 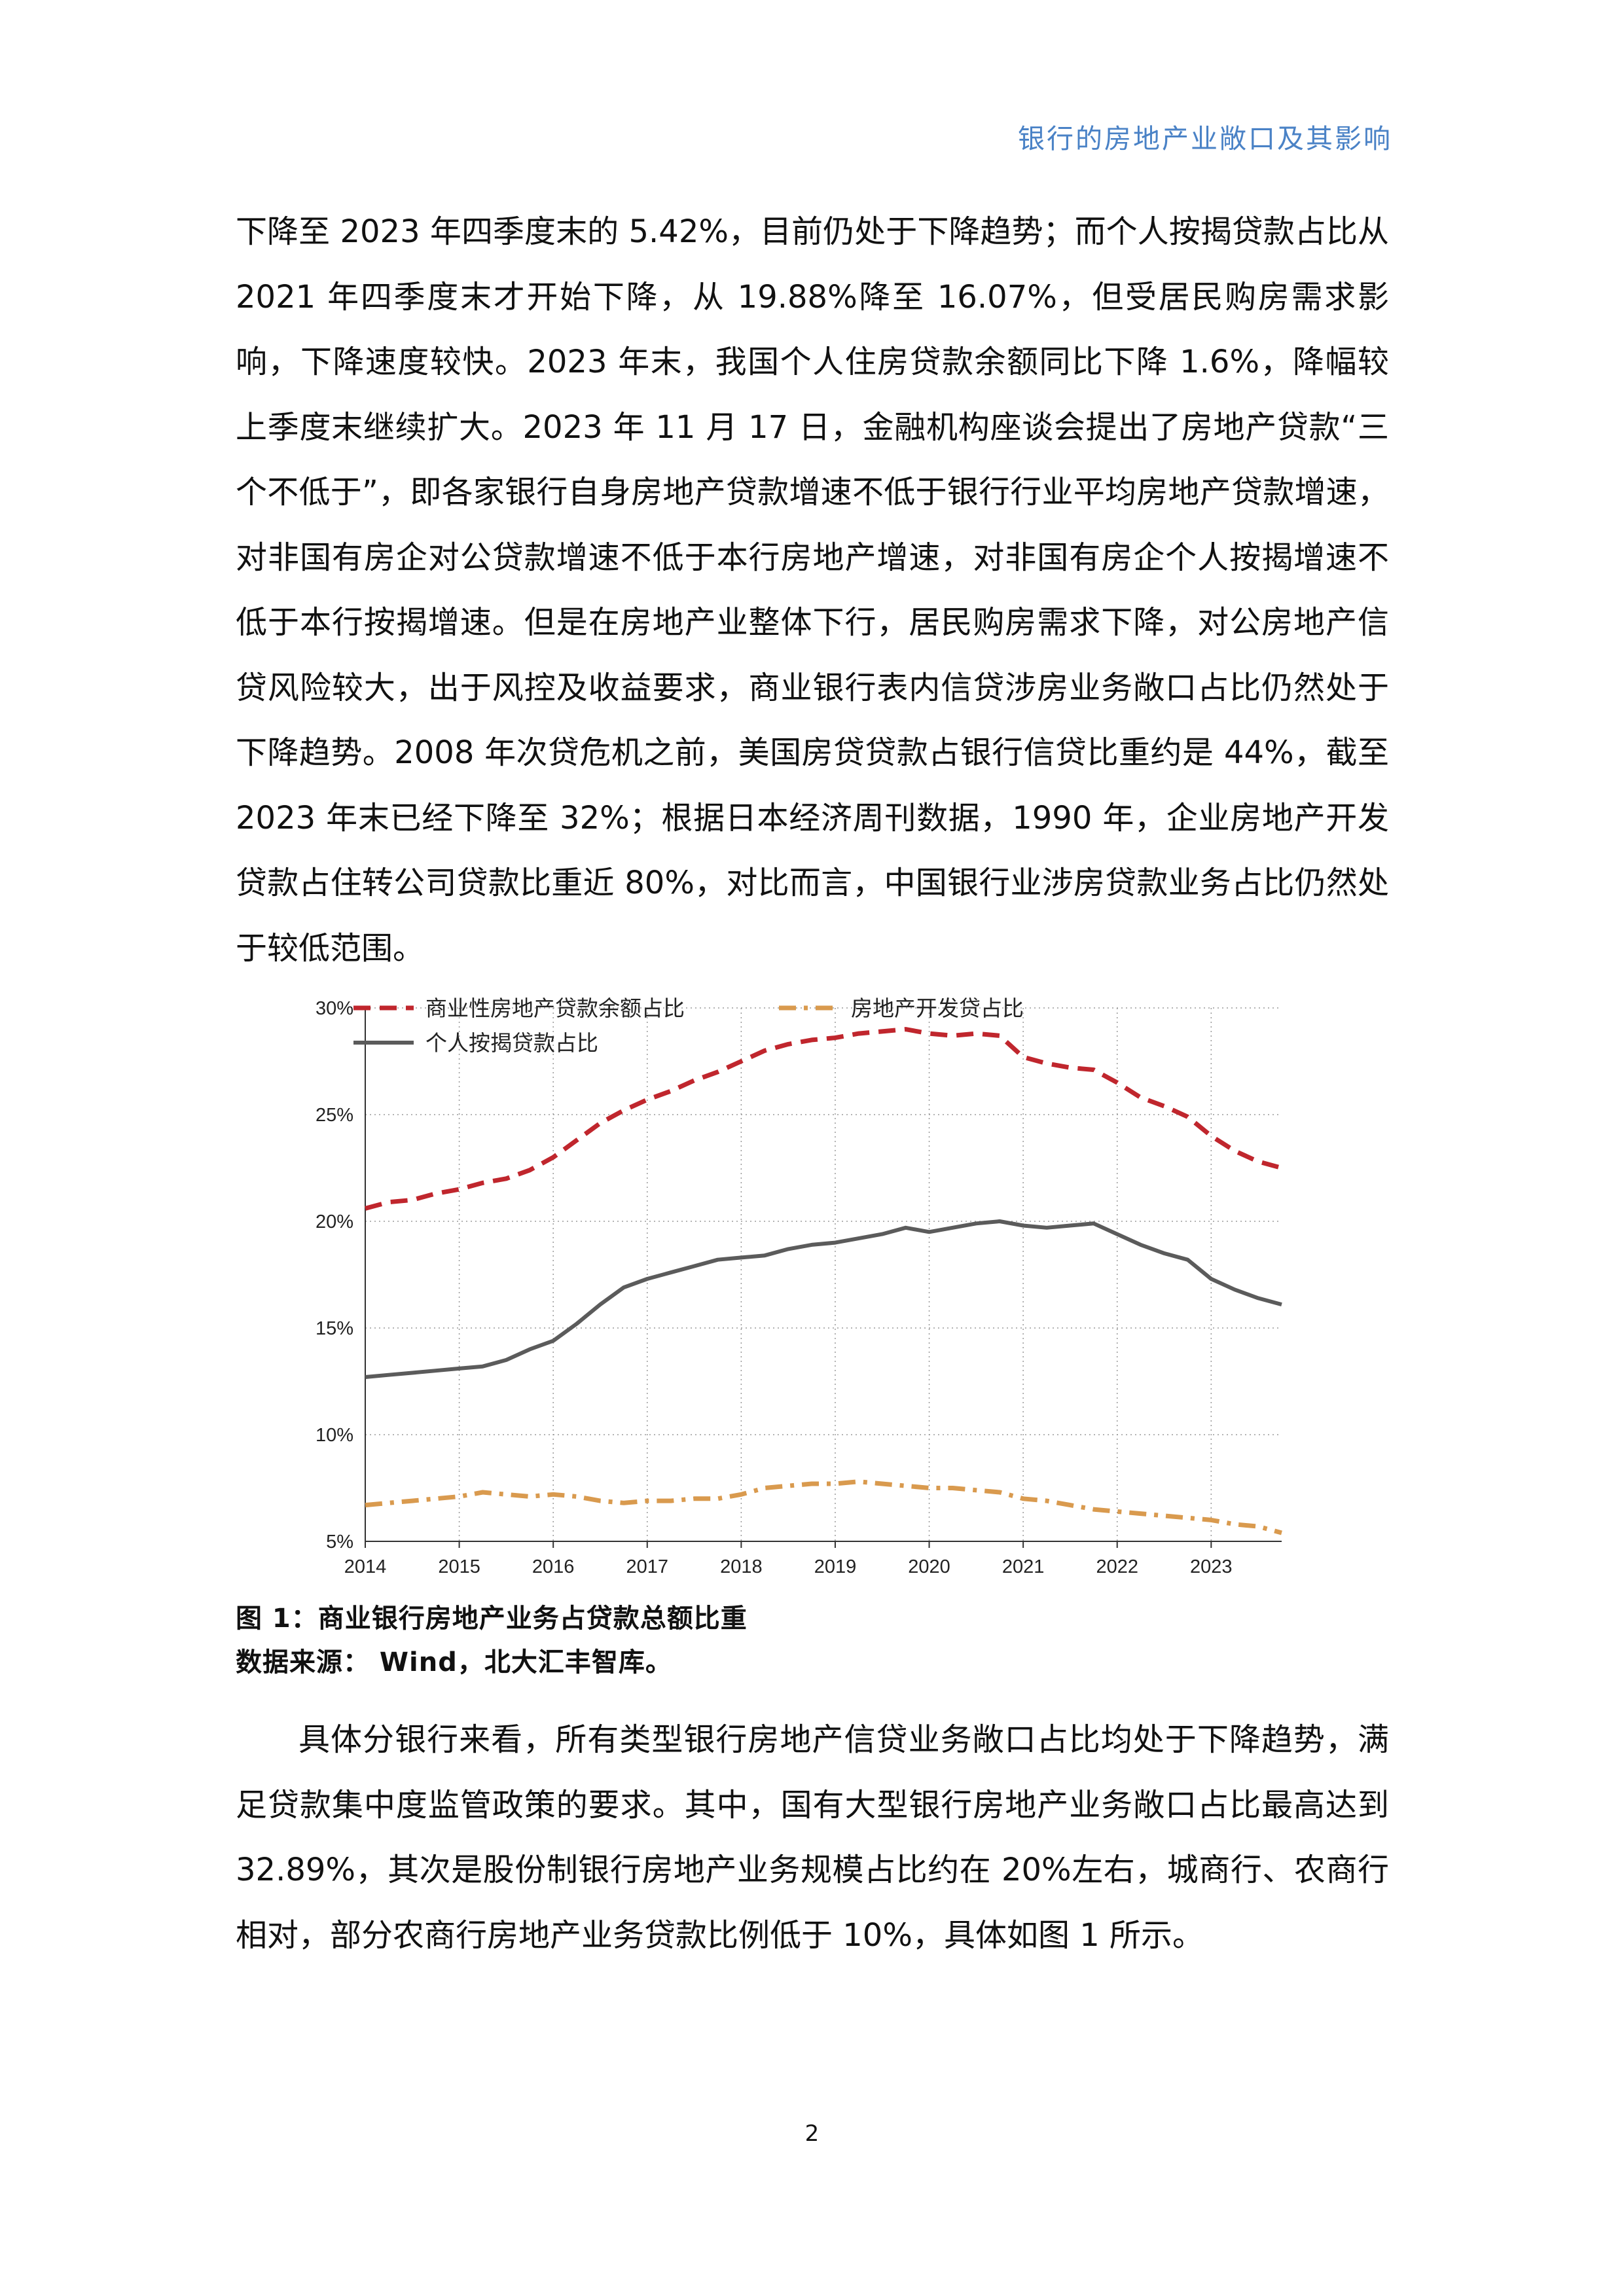 What do you see at coordinates (1205, 138) in the screenshot?
I see `running-header: 银行的房地产业敞口及其影响` at bounding box center [1205, 138].